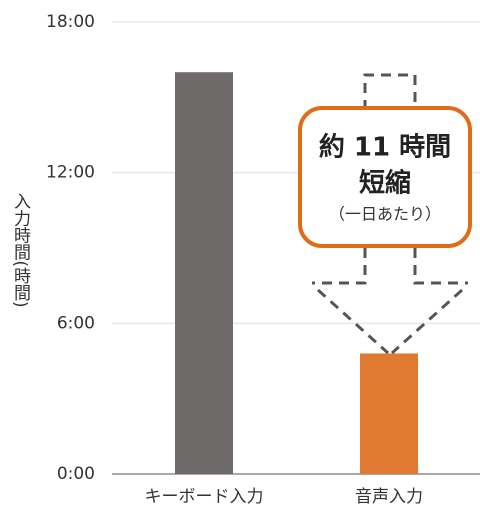  Describe the element at coordinates (204, 497) in the screenshot. I see `x-tick-label: キーボード入力` at that location.